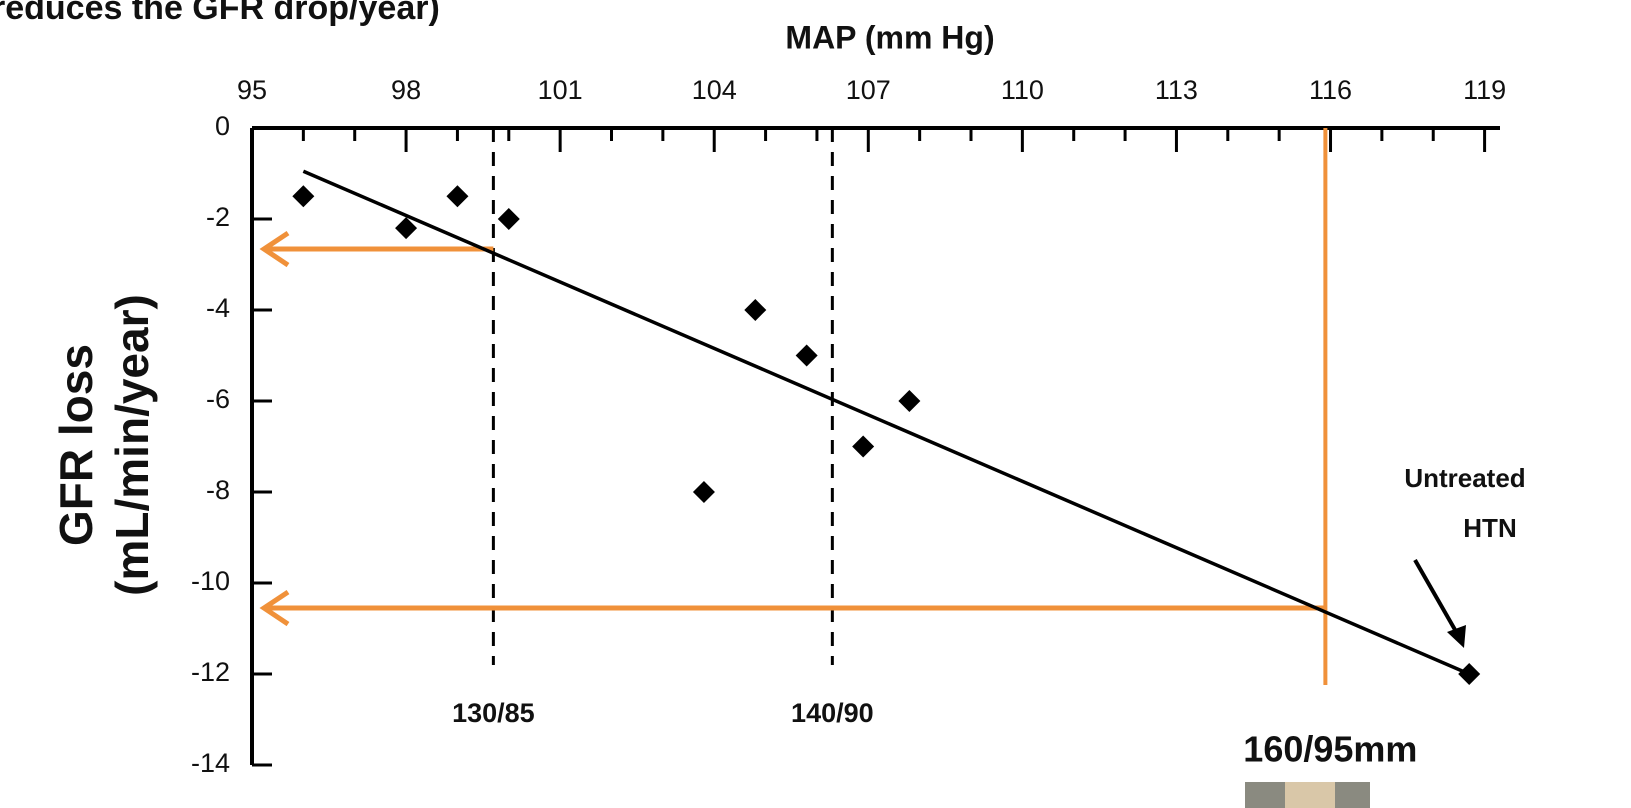 This screenshot has height=808, width=1631. Describe the element at coordinates (218, 217) in the screenshot. I see `y-tick-label: -2` at that location.